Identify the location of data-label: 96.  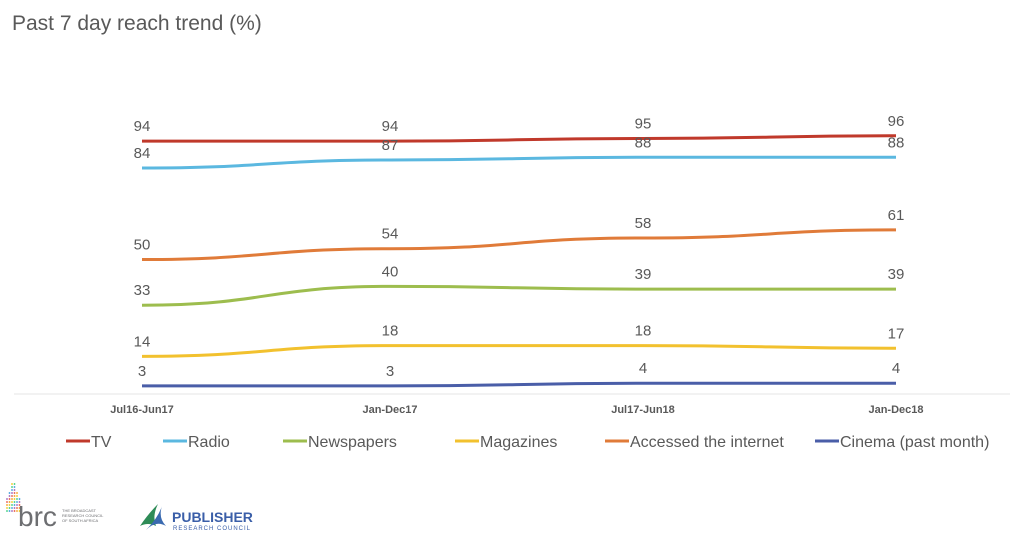
(896, 121).